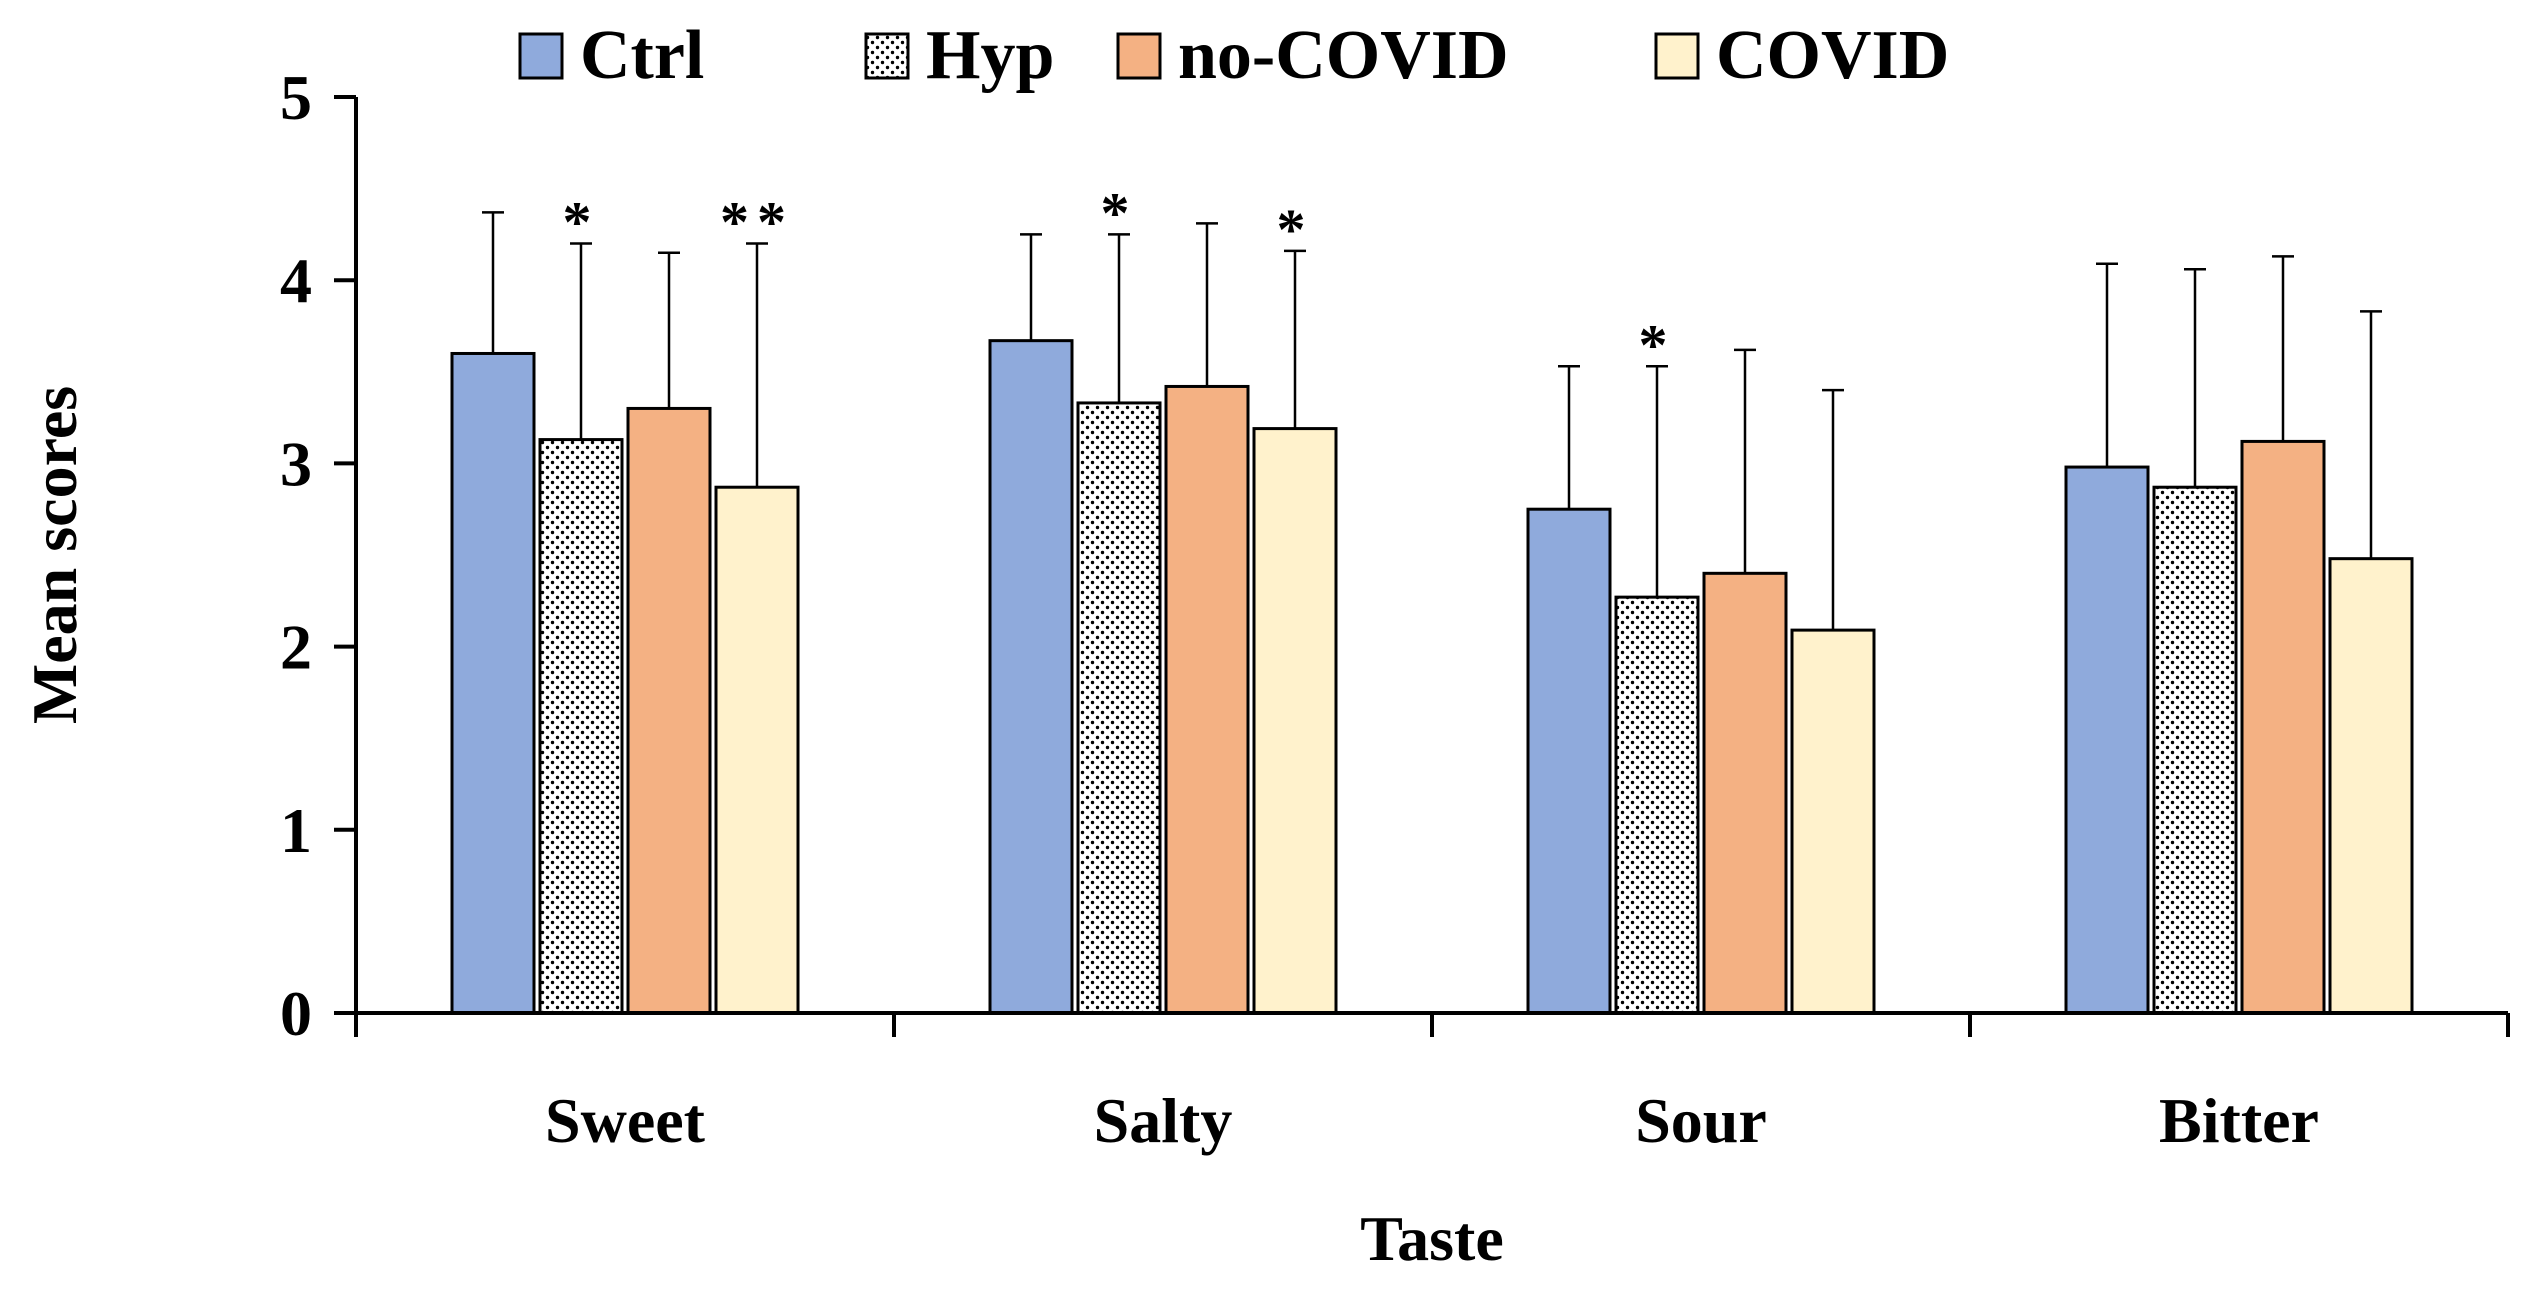 The width and height of the screenshot is (2522, 1292). I want to click on x-axis: Sweet Salty Sour Bitter, so click(1432, 1083).